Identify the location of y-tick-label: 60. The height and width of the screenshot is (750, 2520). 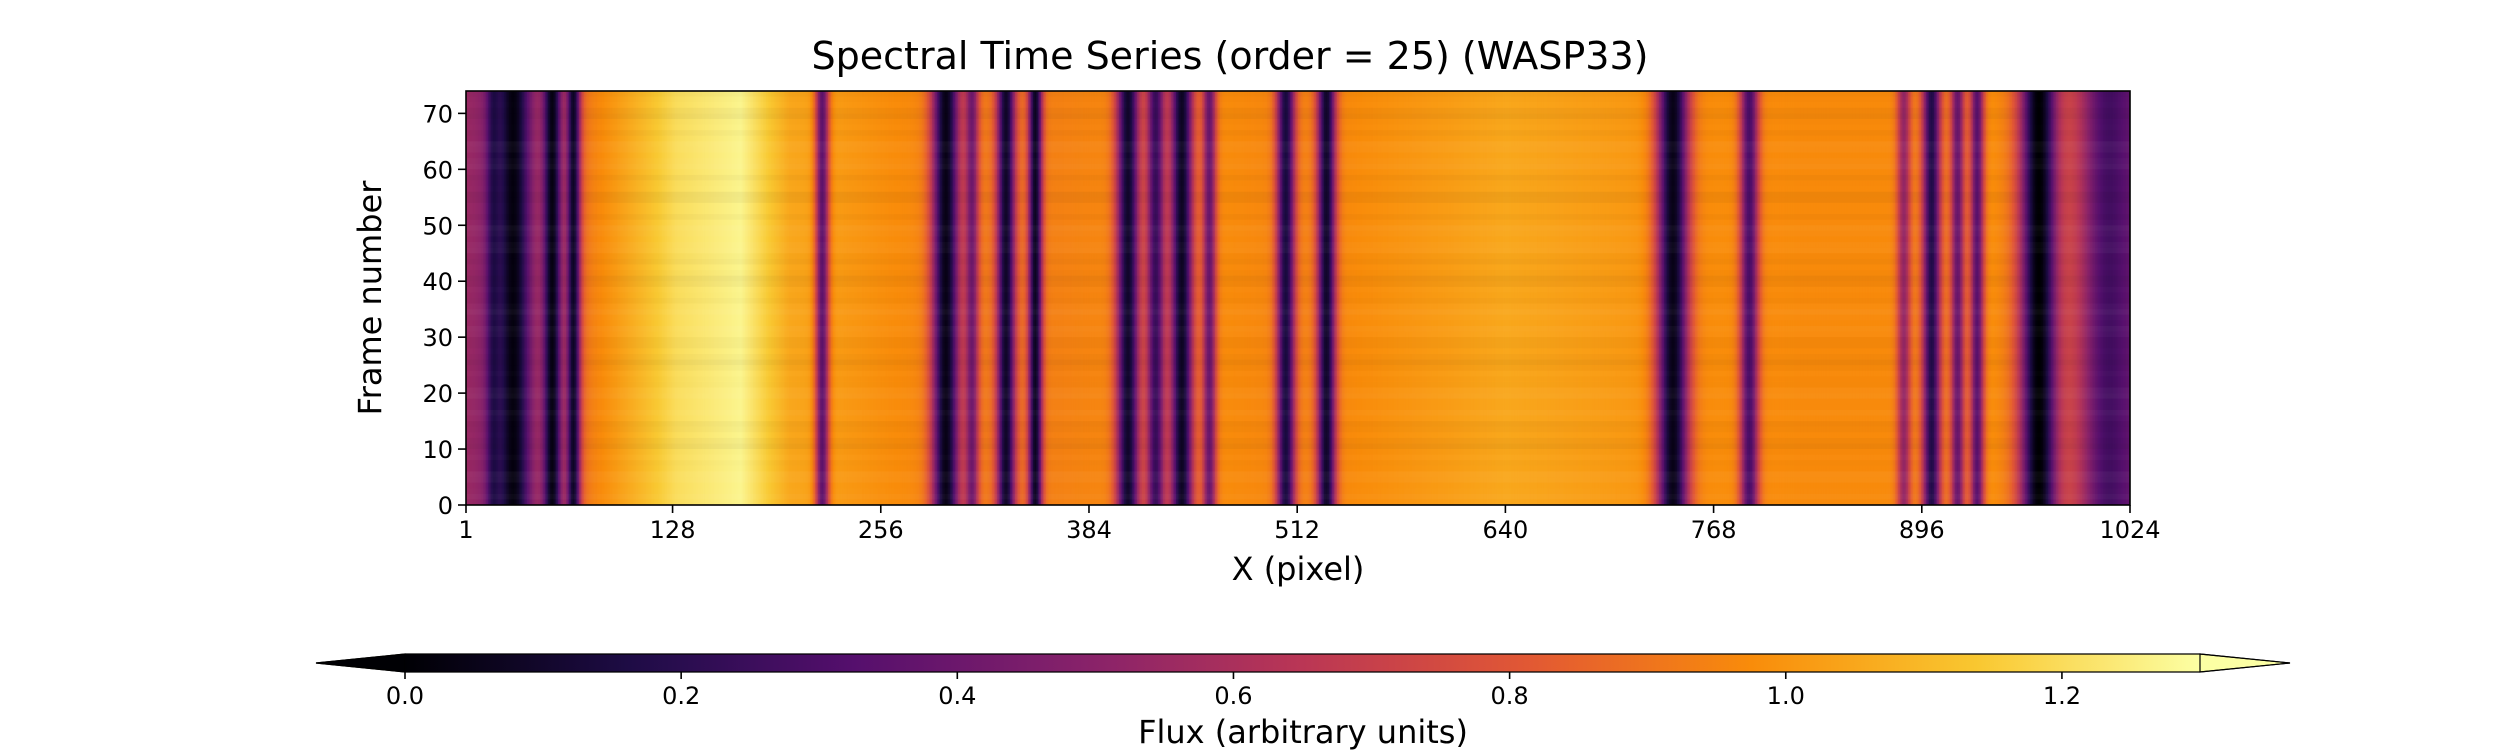
(437, 170).